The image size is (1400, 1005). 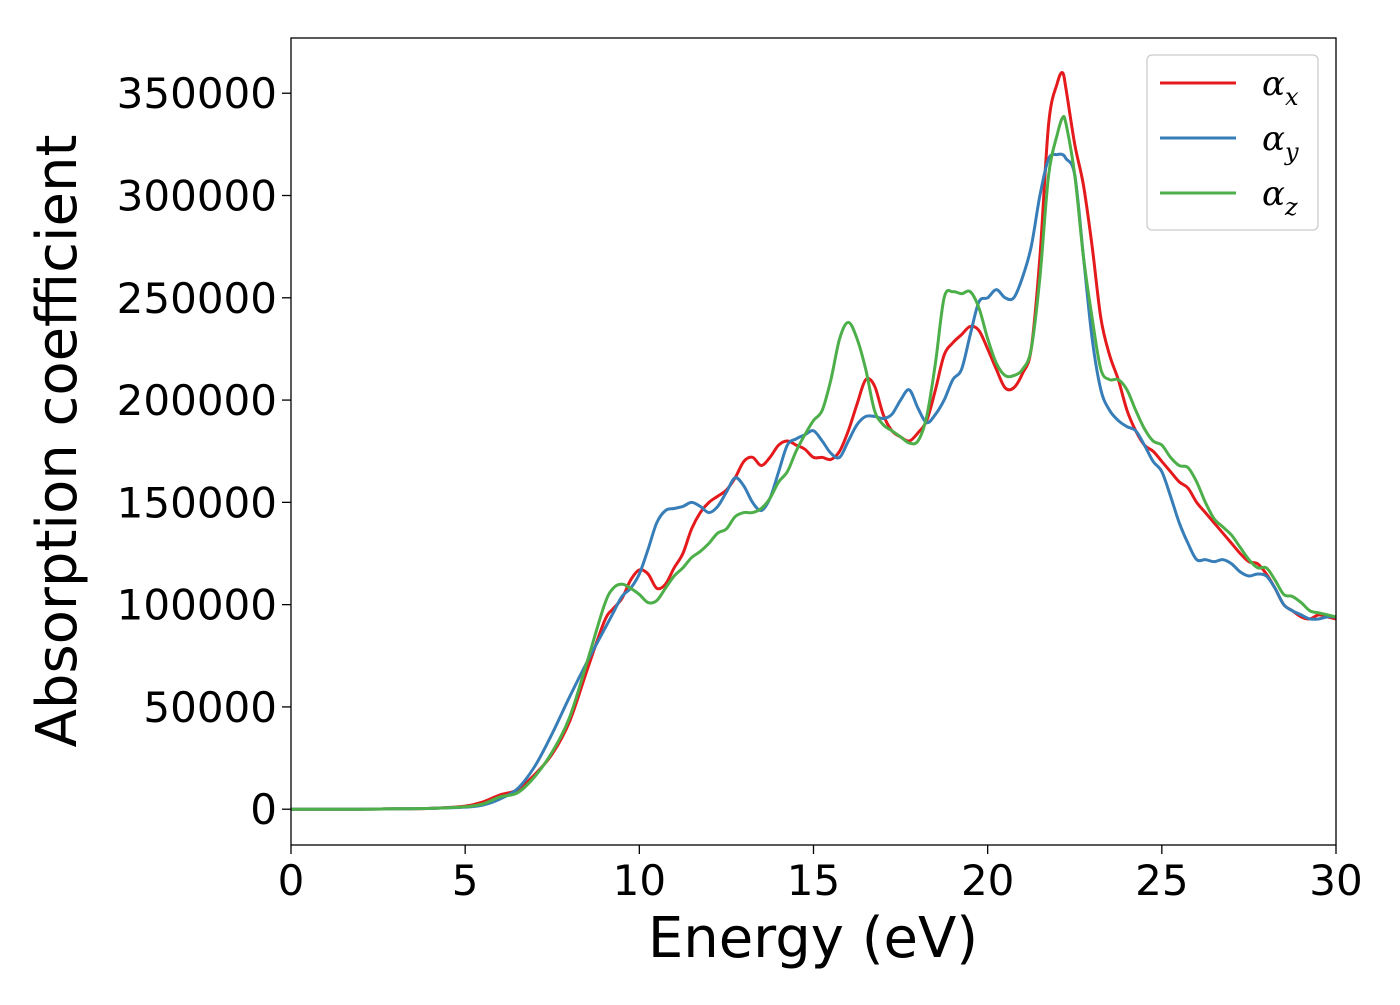 I want to click on y-tick-label: 0, so click(x=263, y=809).